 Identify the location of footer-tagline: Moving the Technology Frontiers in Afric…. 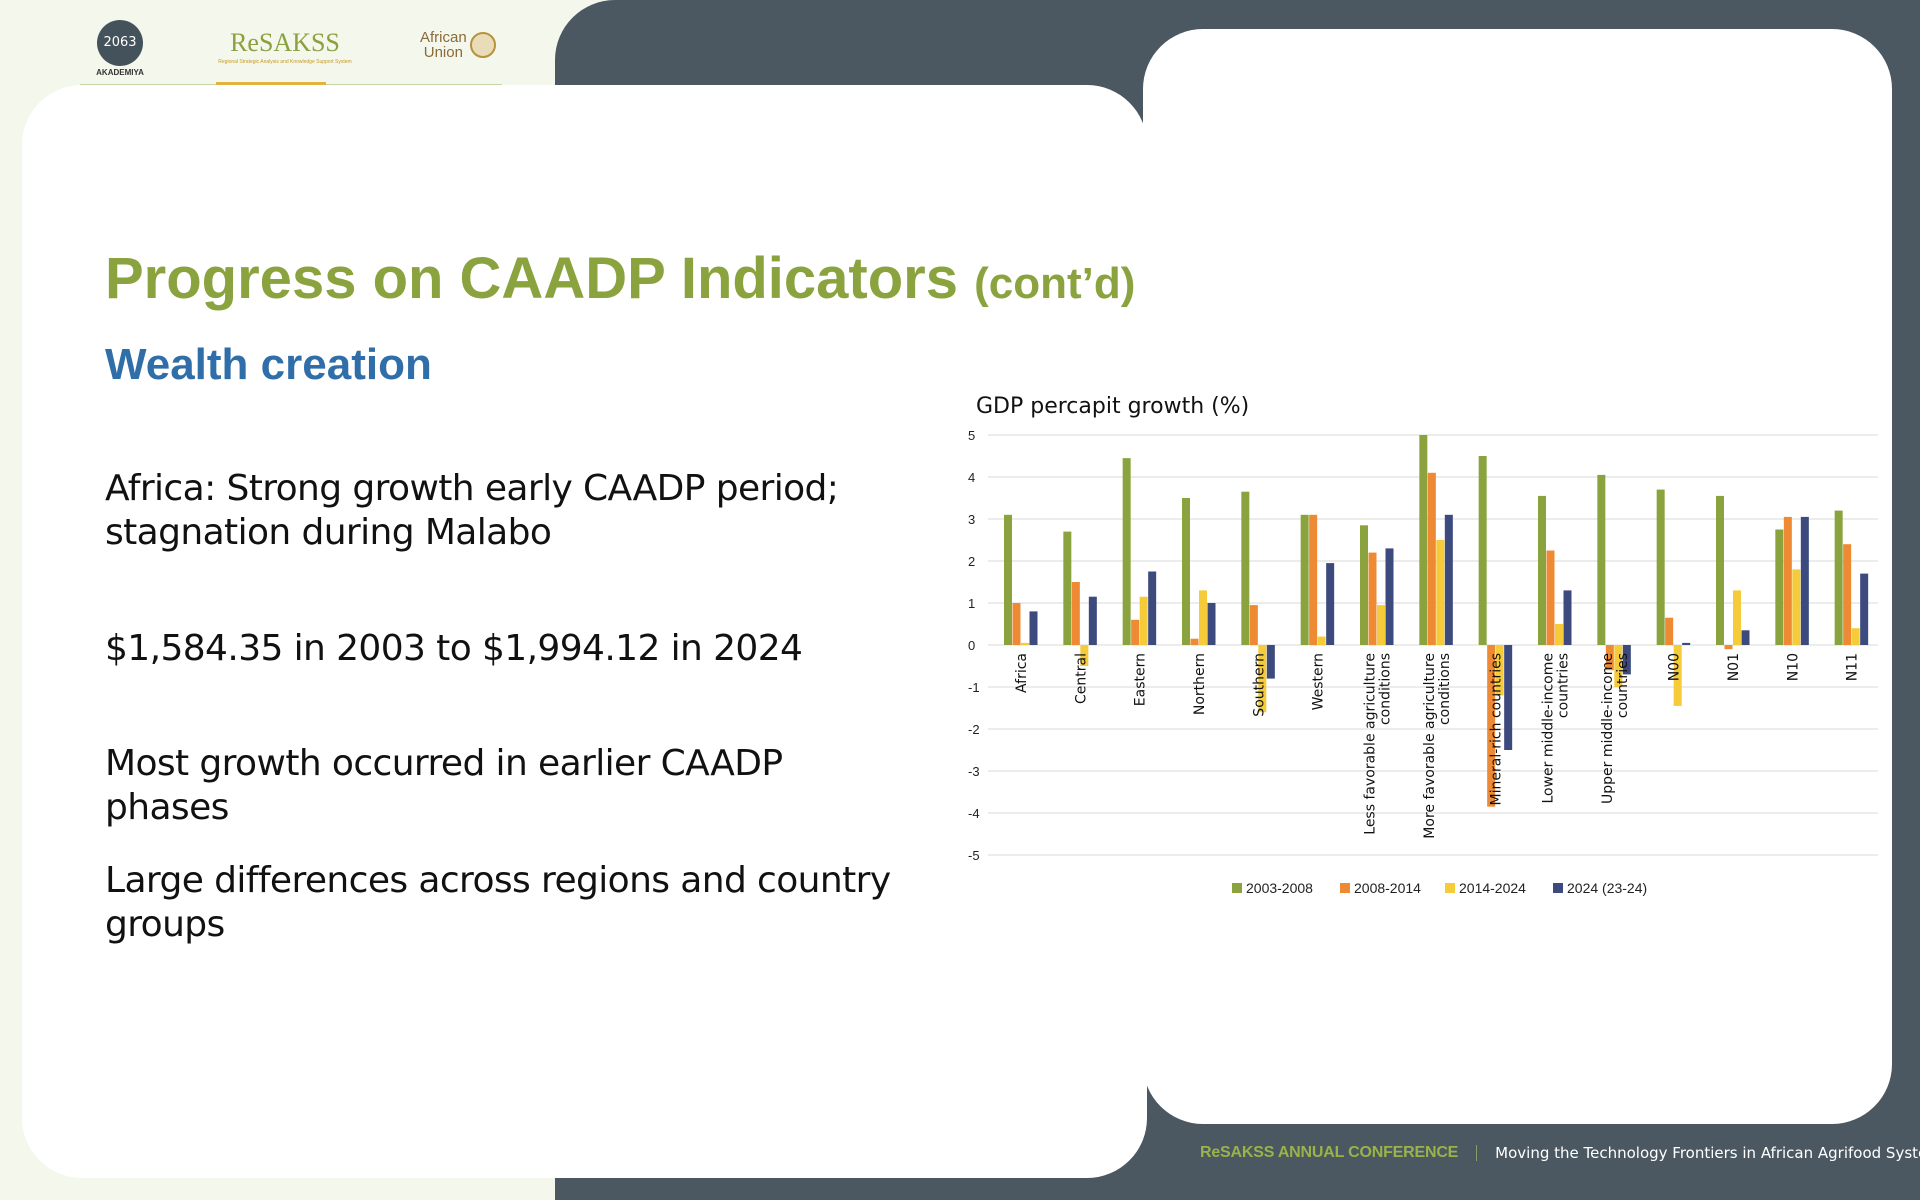
(1707, 1153).